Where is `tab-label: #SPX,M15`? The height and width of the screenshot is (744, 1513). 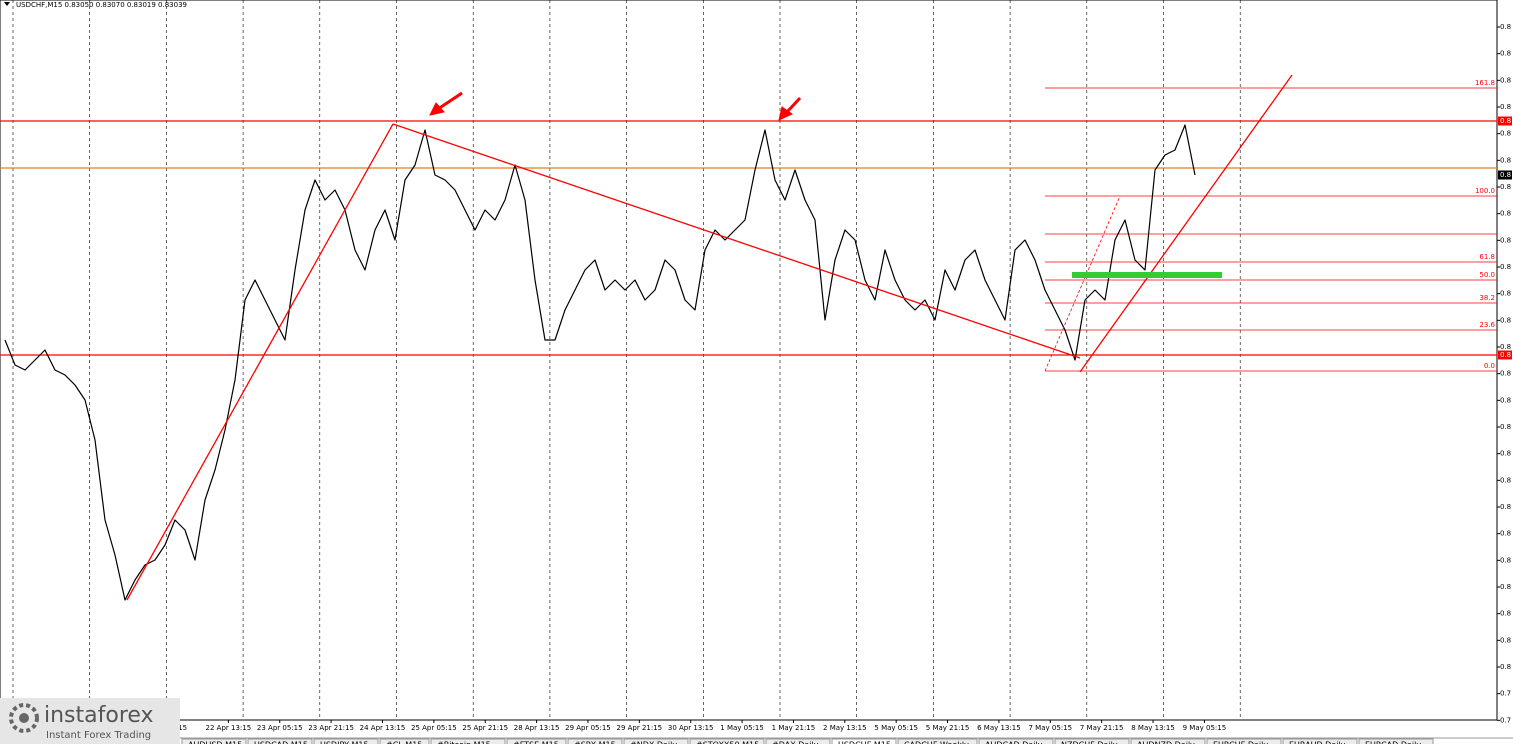
tab-label: #SPX,M15 is located at coordinates (595, 742).